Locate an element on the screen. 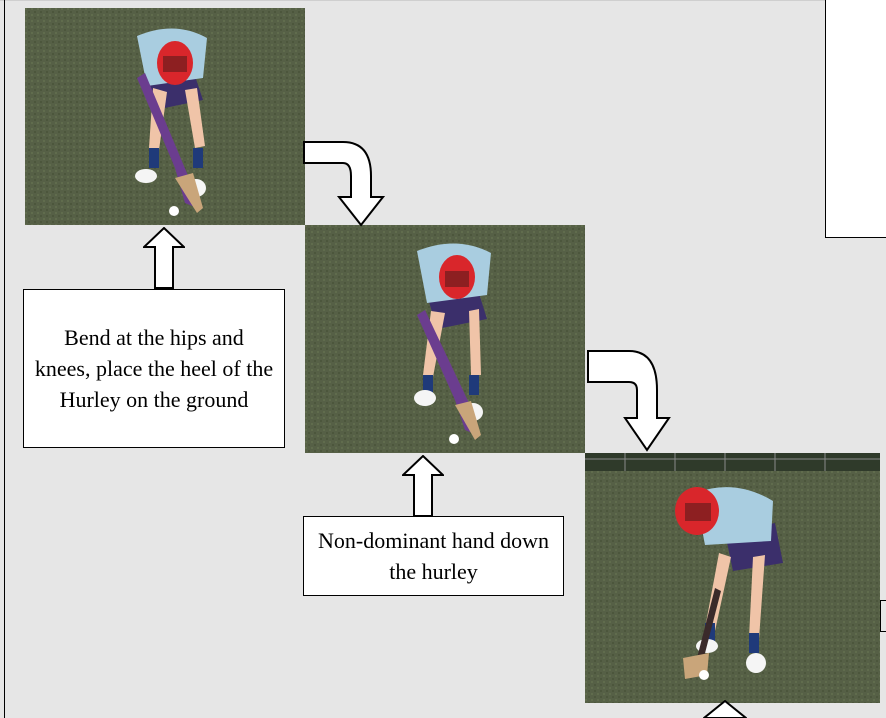 This screenshot has width=886, height=718. side-bracket-mark is located at coordinates (883, 616).